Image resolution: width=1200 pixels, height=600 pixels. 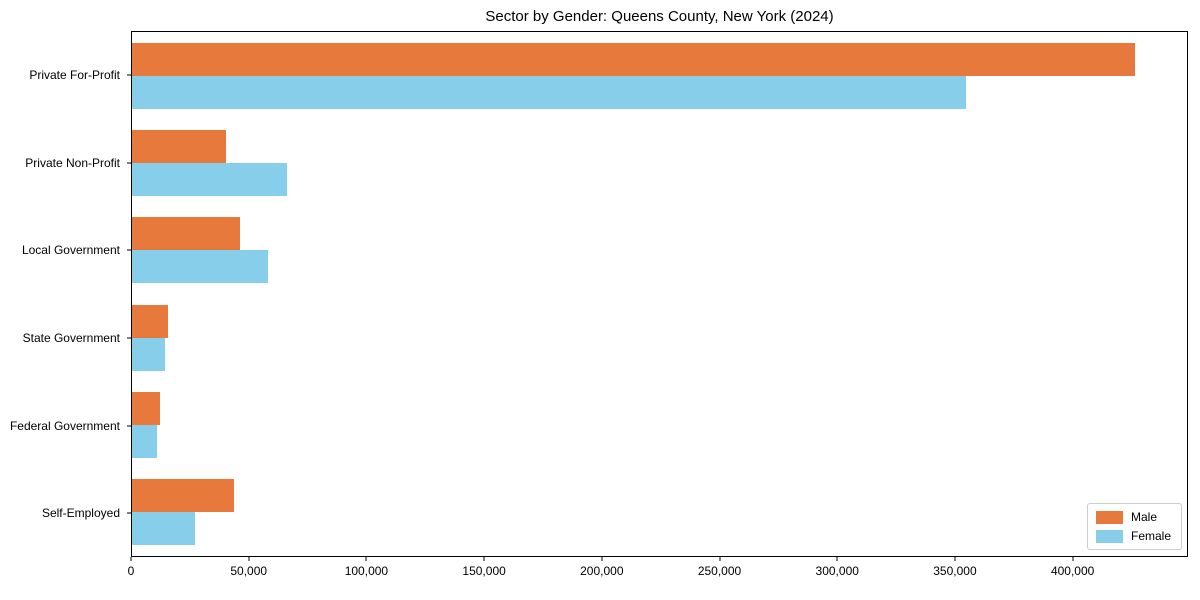 I want to click on x-tick-label: 200,000, so click(x=602, y=571).